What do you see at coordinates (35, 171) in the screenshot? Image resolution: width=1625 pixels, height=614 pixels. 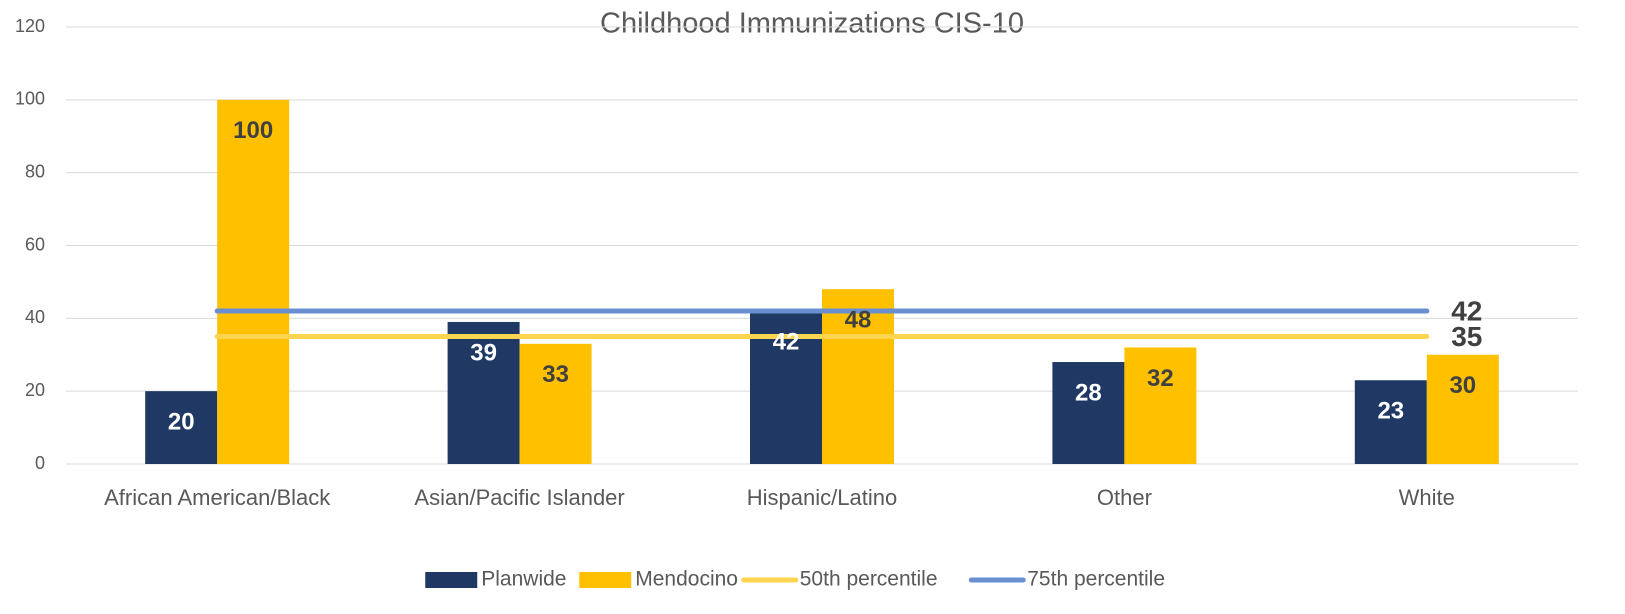 I see `y-tick-label: 80` at bounding box center [35, 171].